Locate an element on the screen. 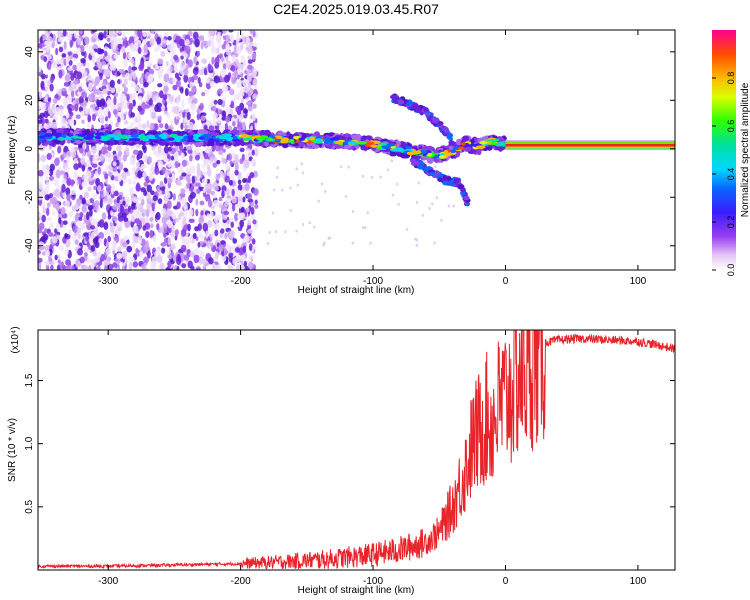 This screenshot has width=750, height=600. trace-dot is located at coordinates (458, 142).